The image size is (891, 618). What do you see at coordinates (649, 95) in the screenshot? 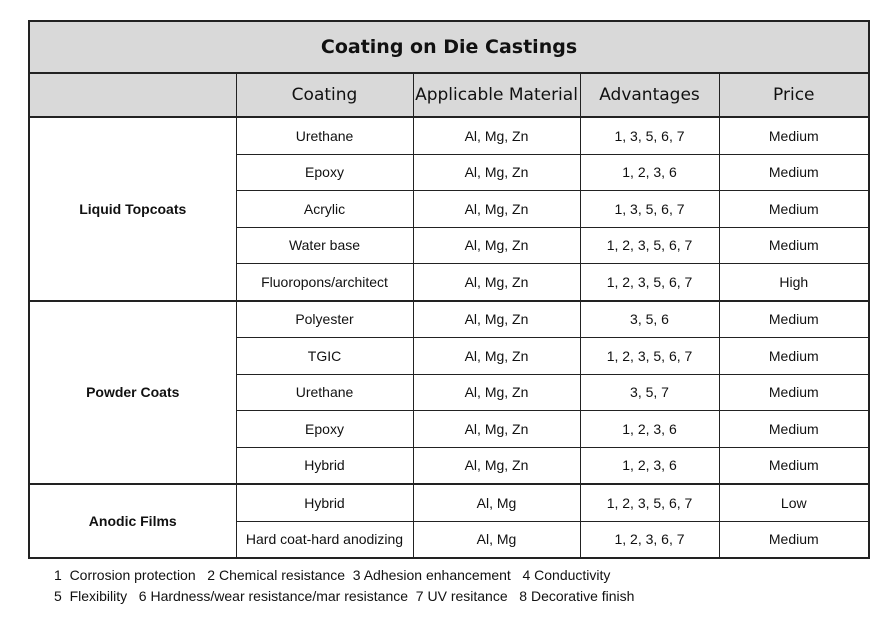
I see `header-advantages: Advantages` at bounding box center [649, 95].